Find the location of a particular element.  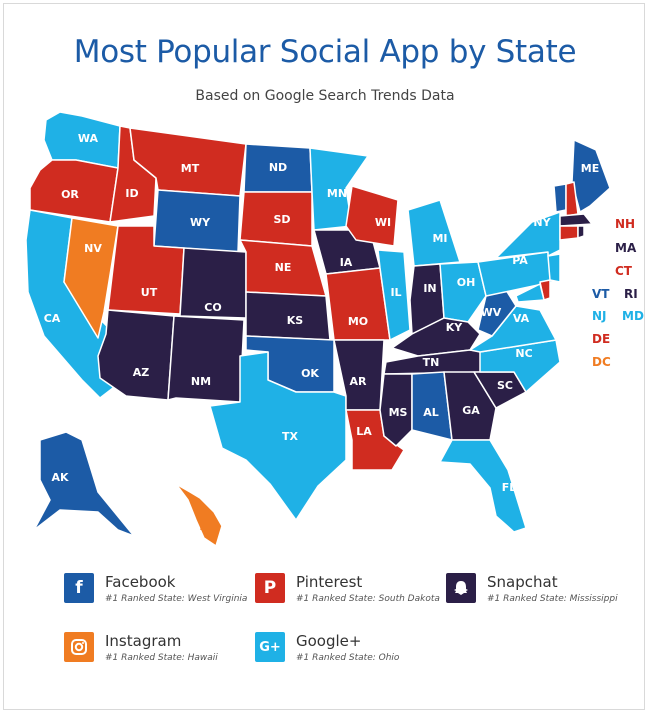

state-label-mo: MO is located at coordinates (358, 321).